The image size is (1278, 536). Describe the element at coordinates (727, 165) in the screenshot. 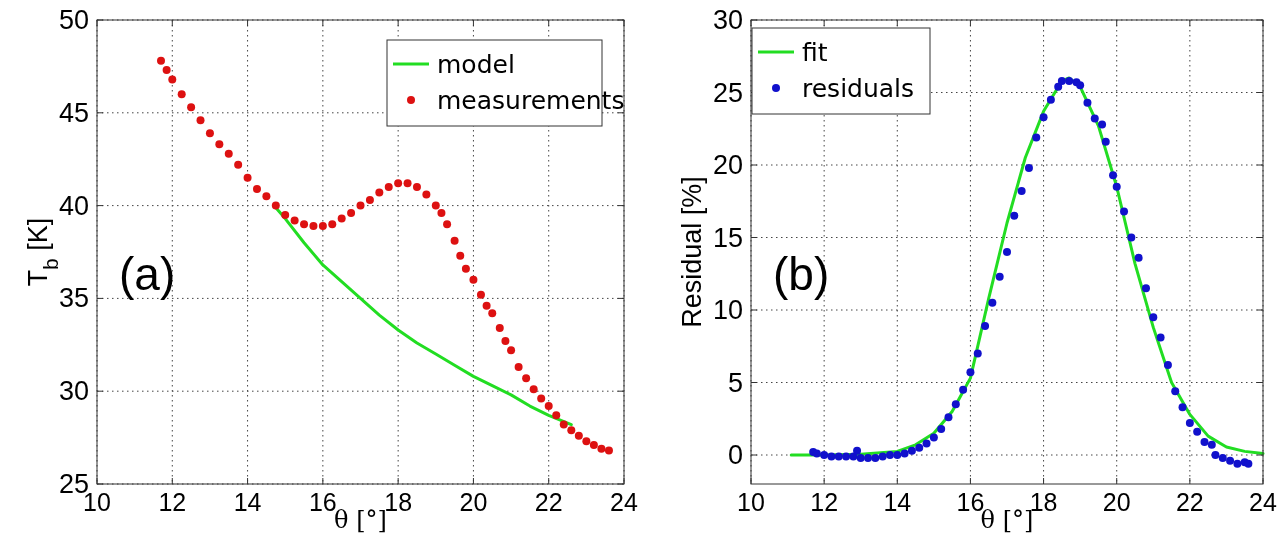

I see `y-tick-label: 20` at that location.